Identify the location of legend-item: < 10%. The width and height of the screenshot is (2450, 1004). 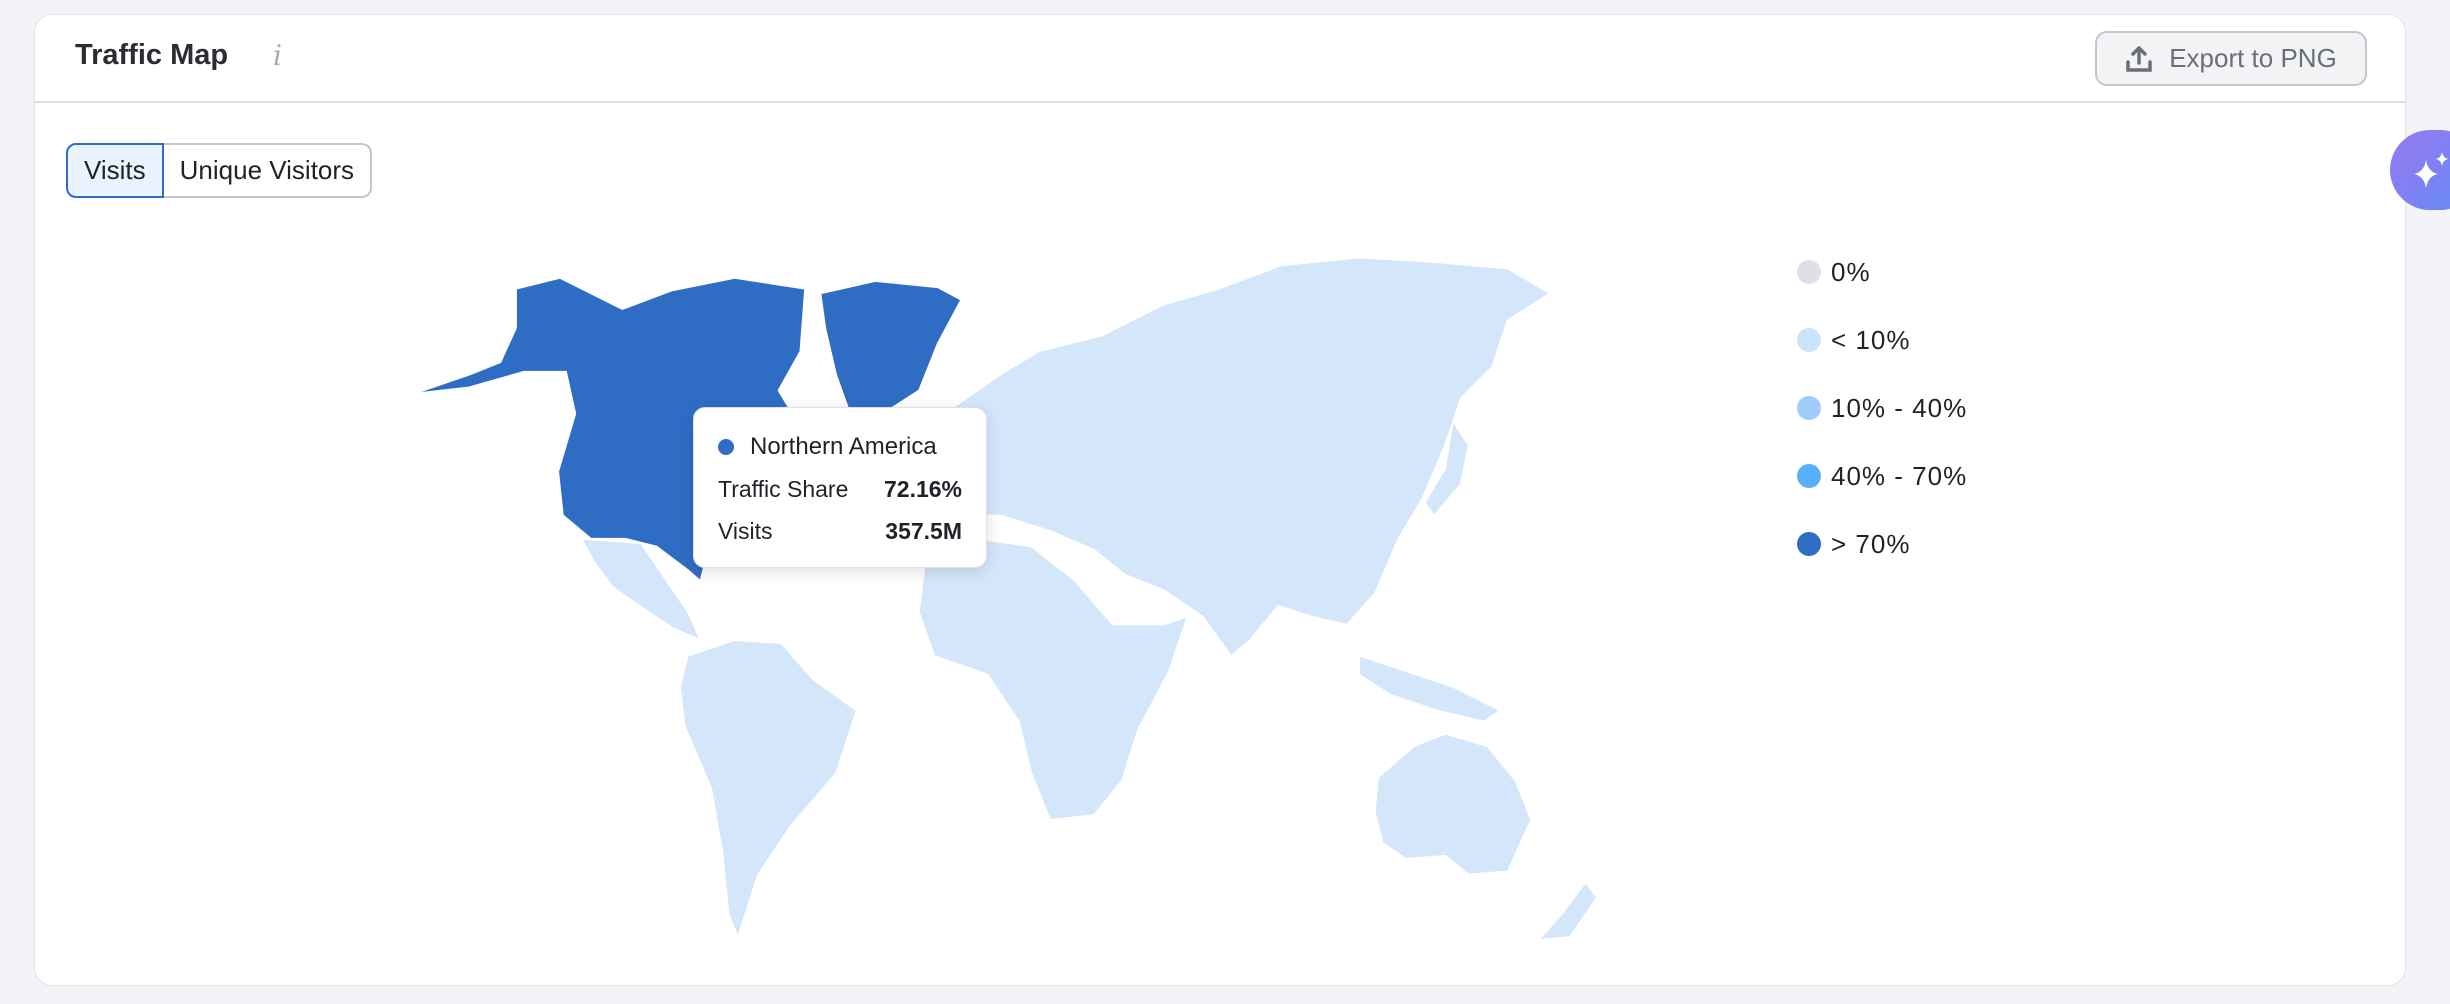
(1882, 340).